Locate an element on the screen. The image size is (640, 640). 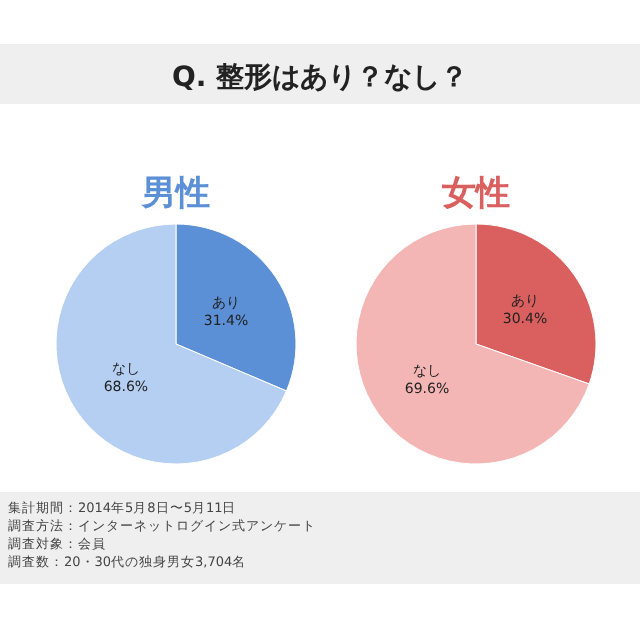
chart-title: 女性 is located at coordinates (475, 194).